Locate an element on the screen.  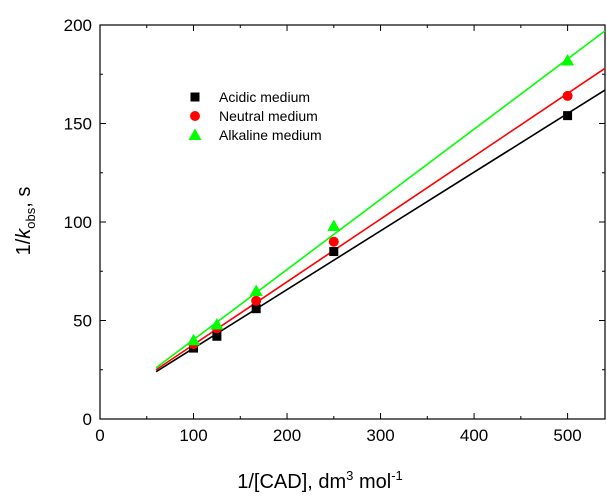
legend-alkaline-medium-label: Alkaline medium is located at coordinates (270, 135).